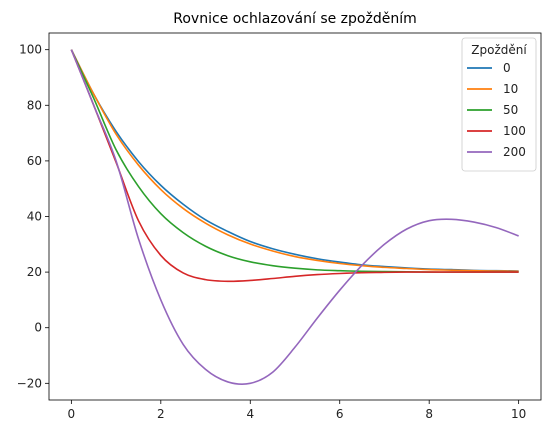 This screenshot has height=434, width=555. What do you see at coordinates (161, 414) in the screenshot?
I see `x-tick-label: 2` at bounding box center [161, 414].